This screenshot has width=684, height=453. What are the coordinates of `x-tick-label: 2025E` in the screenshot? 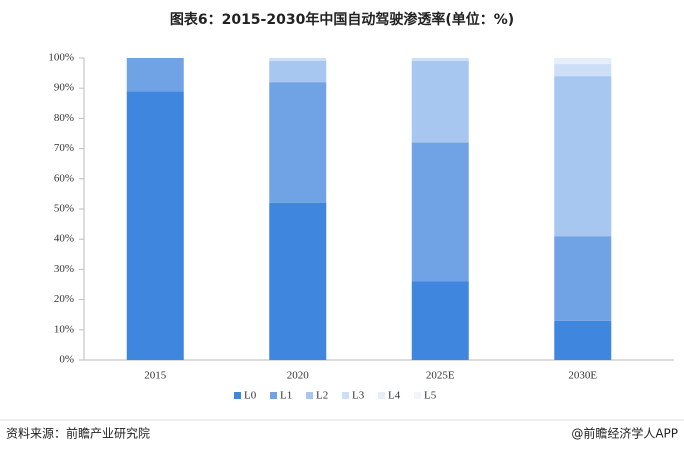 It's located at (440, 376).